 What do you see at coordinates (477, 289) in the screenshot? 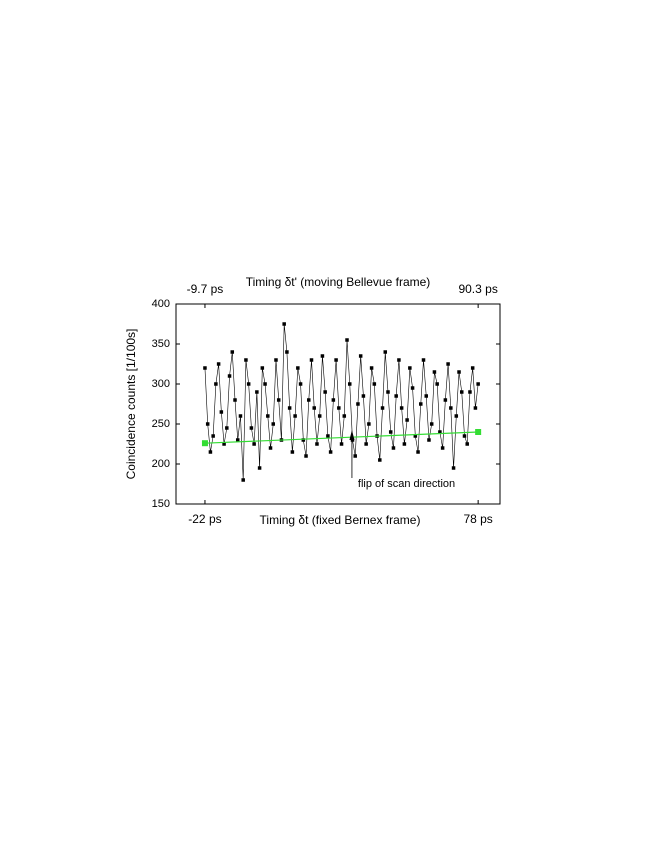
I see `x2-tick-label: 90.3 ps` at bounding box center [477, 289].